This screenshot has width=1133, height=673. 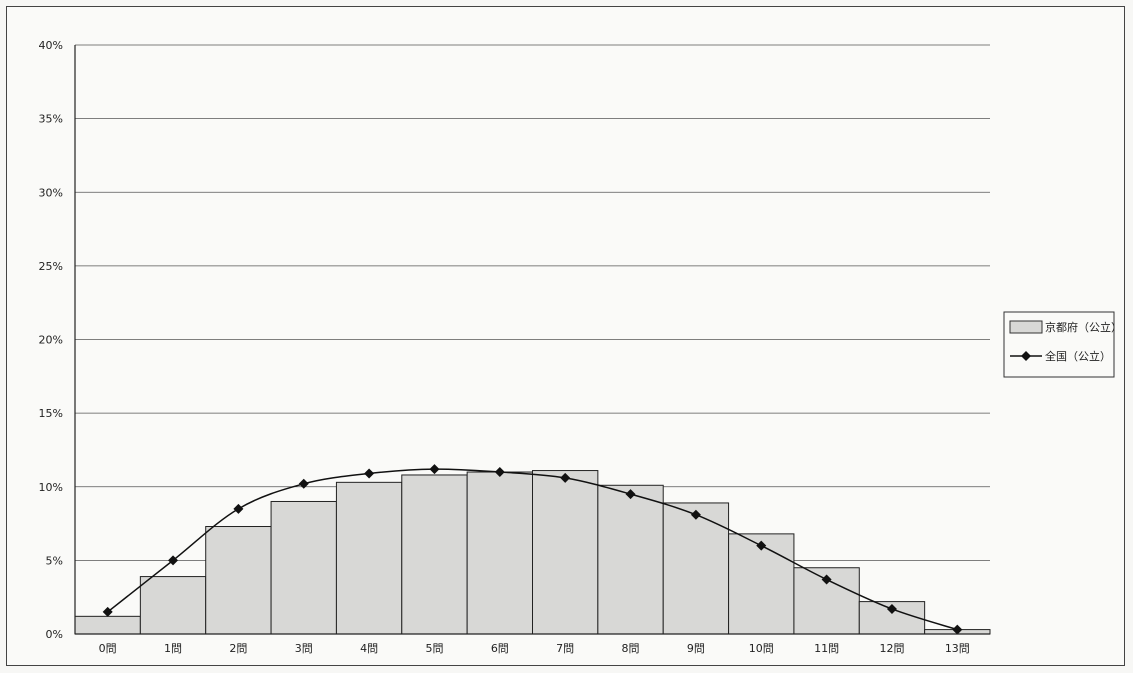 I want to click on x-tick-label: 5問, so click(x=434, y=648).